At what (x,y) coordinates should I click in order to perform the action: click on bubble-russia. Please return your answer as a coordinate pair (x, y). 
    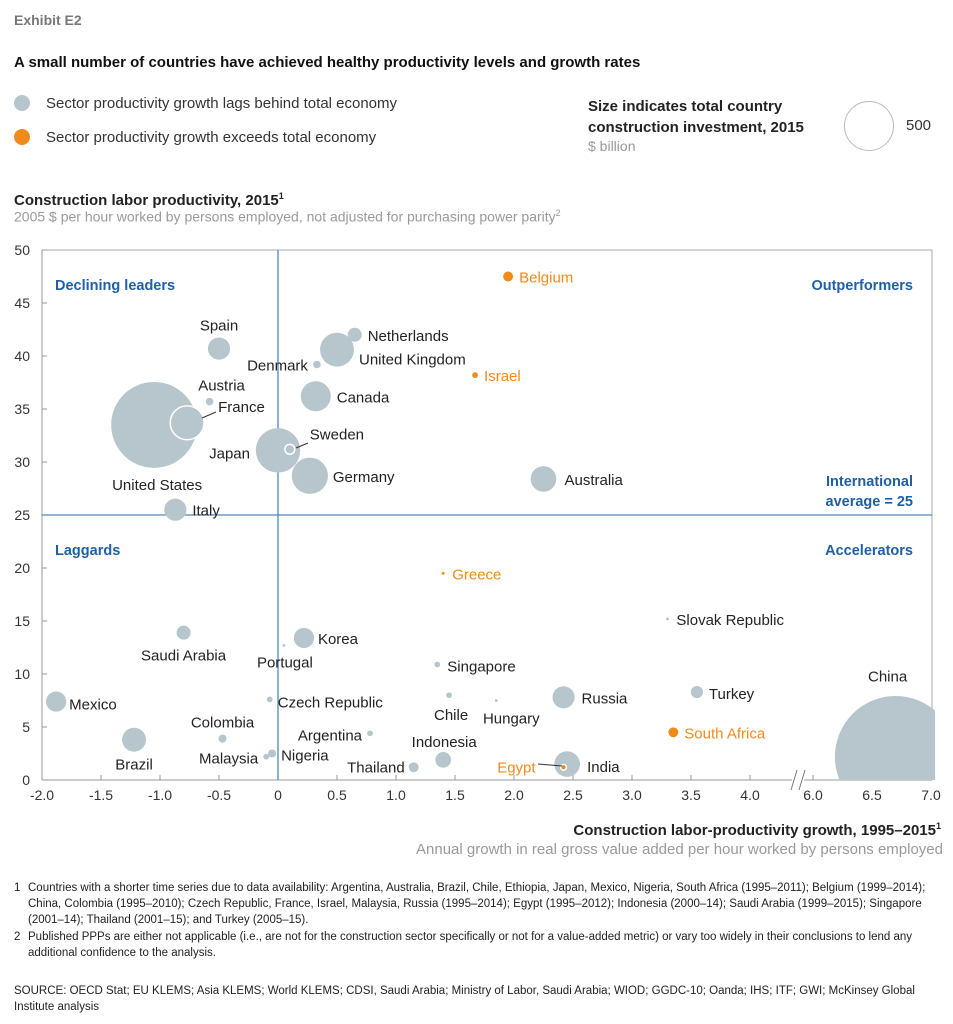
    Looking at the image, I should click on (563, 697).